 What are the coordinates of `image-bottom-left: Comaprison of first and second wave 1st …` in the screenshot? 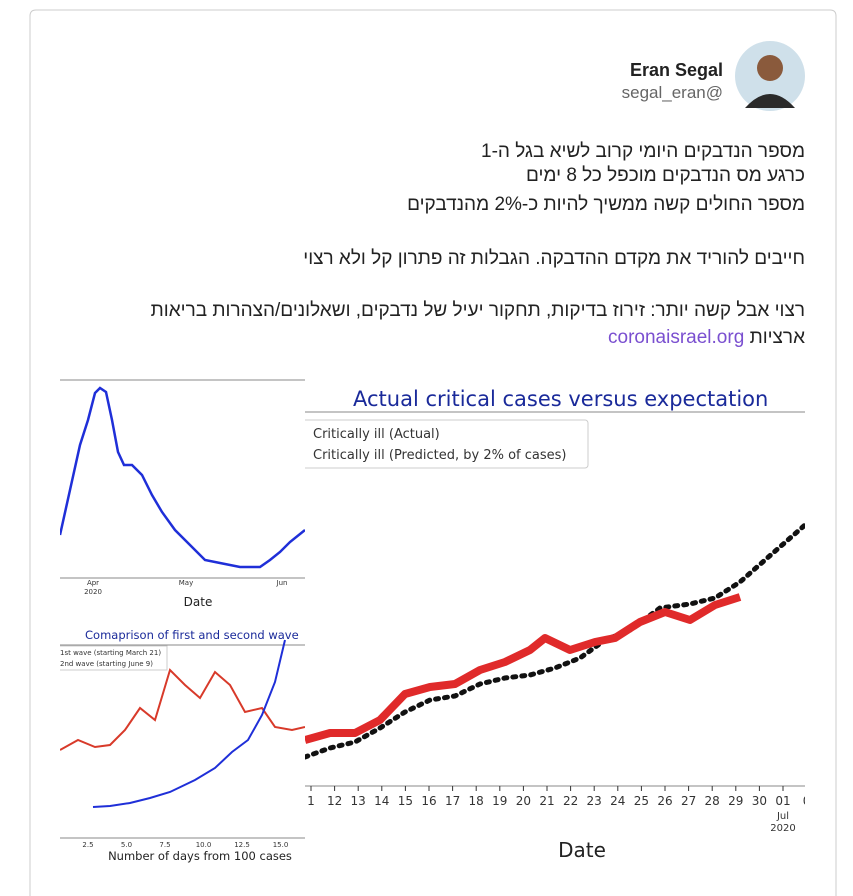 It's located at (181, 745).